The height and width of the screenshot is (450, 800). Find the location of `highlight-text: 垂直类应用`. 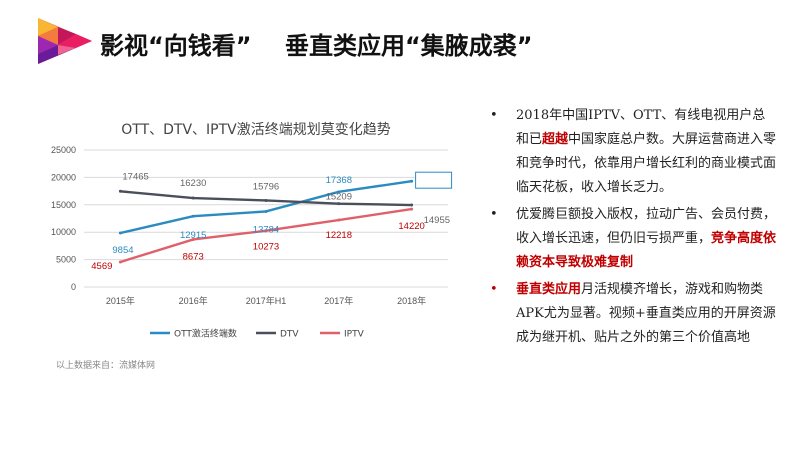

highlight-text: 垂直类应用 is located at coordinates (549, 289).